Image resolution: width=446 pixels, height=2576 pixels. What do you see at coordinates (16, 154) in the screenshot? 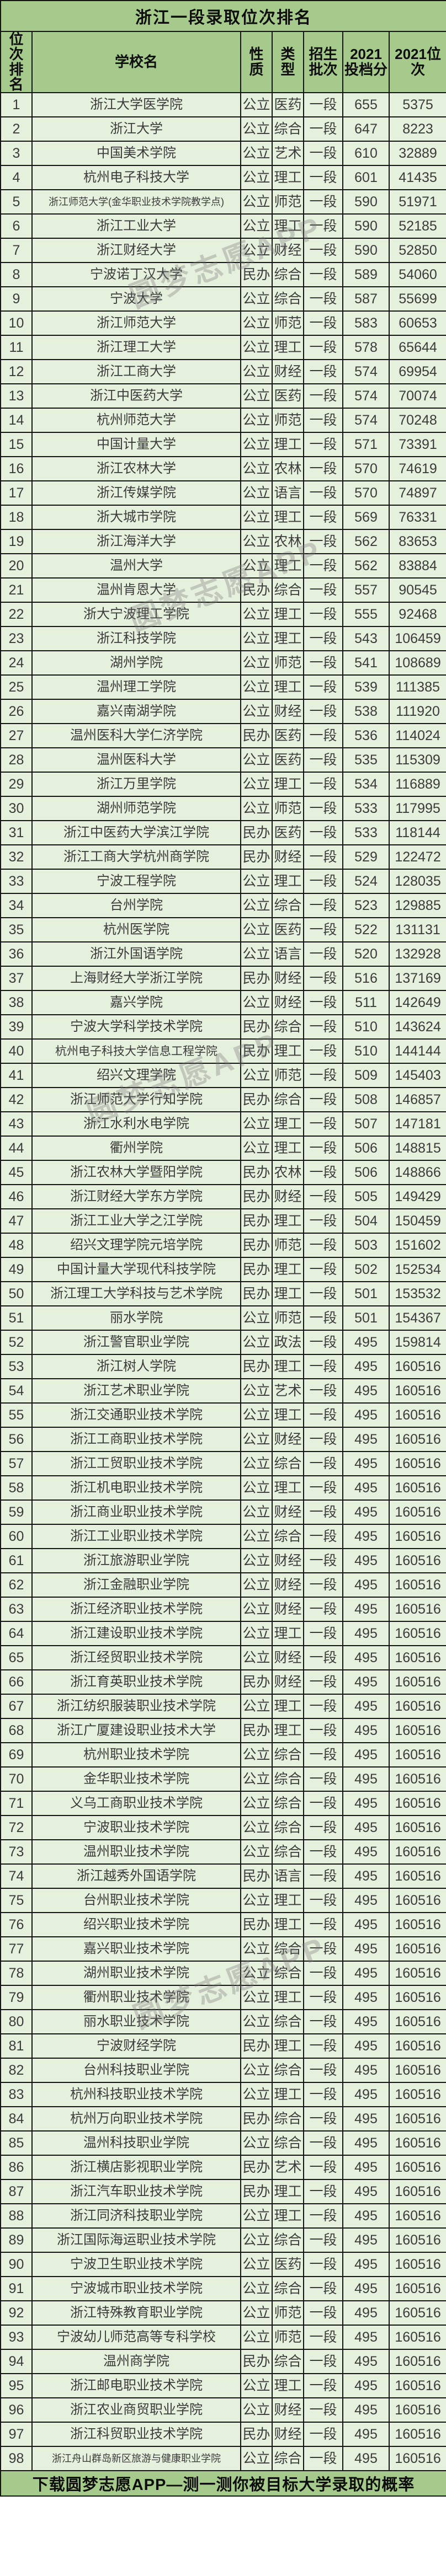
I see `rank-cell: 3` at bounding box center [16, 154].